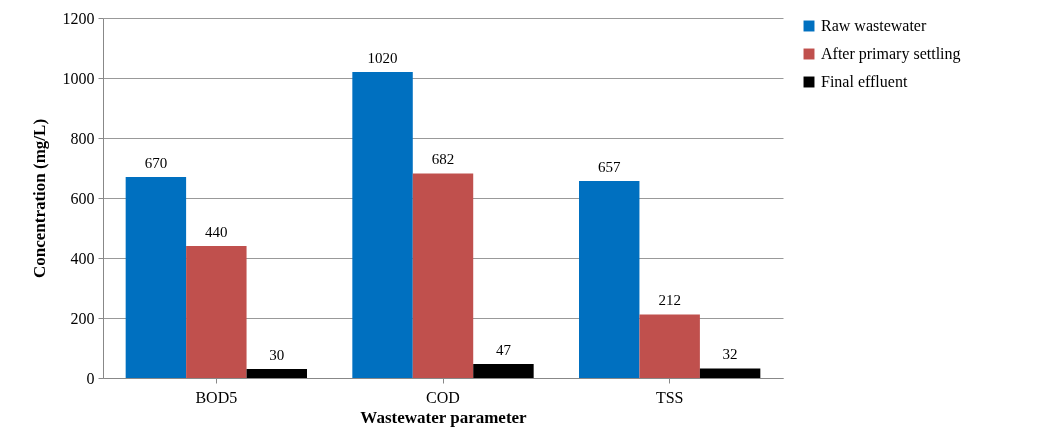  Describe the element at coordinates (382, 58) in the screenshot. I see `data-label: 1020` at that location.